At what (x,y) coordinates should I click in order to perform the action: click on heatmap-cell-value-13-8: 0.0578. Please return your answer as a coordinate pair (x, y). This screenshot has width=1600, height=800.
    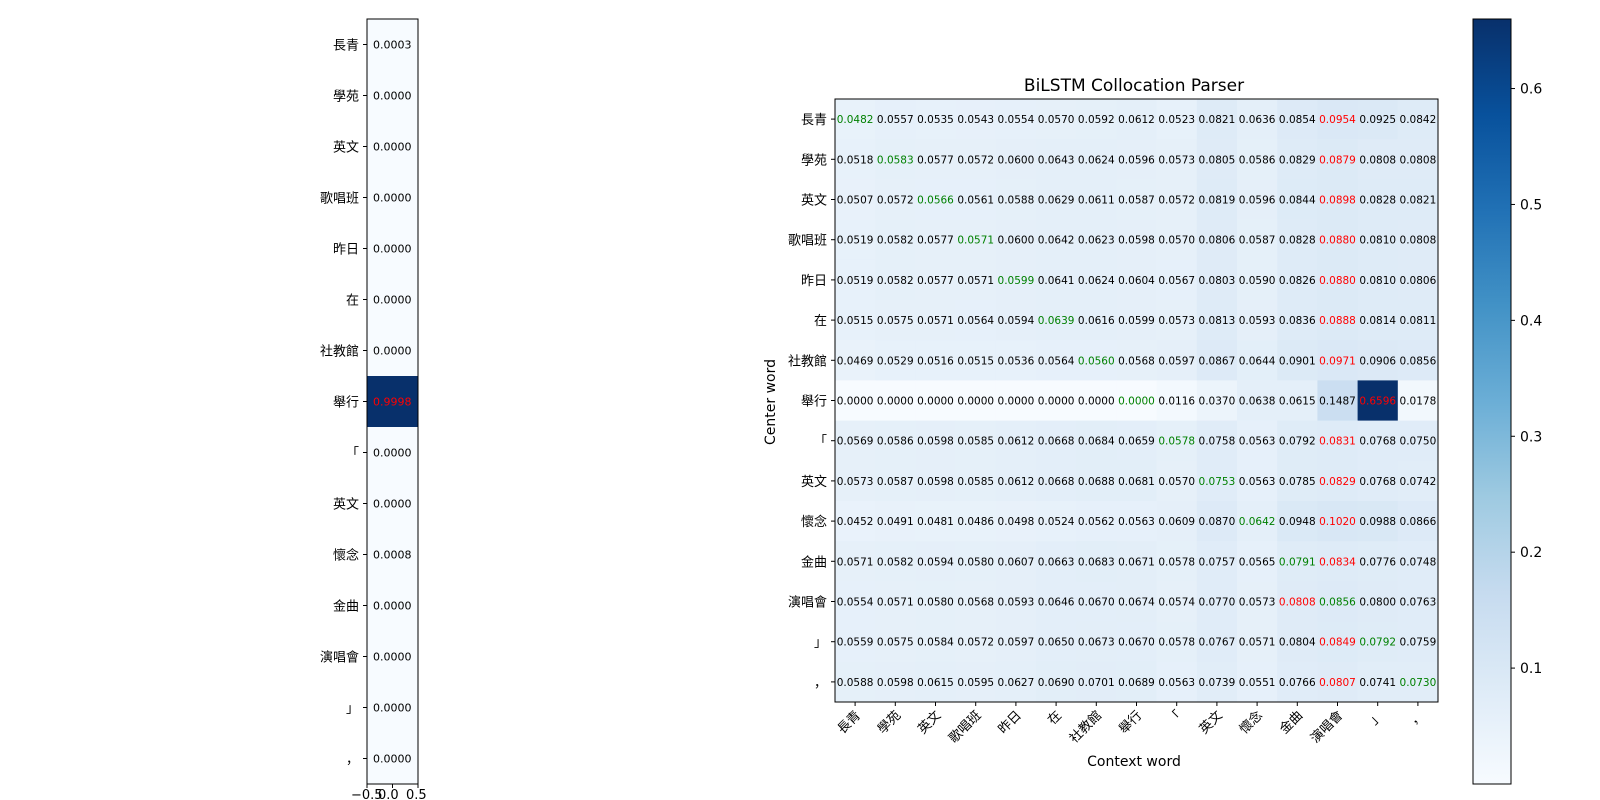
    Looking at the image, I should click on (1176, 643).